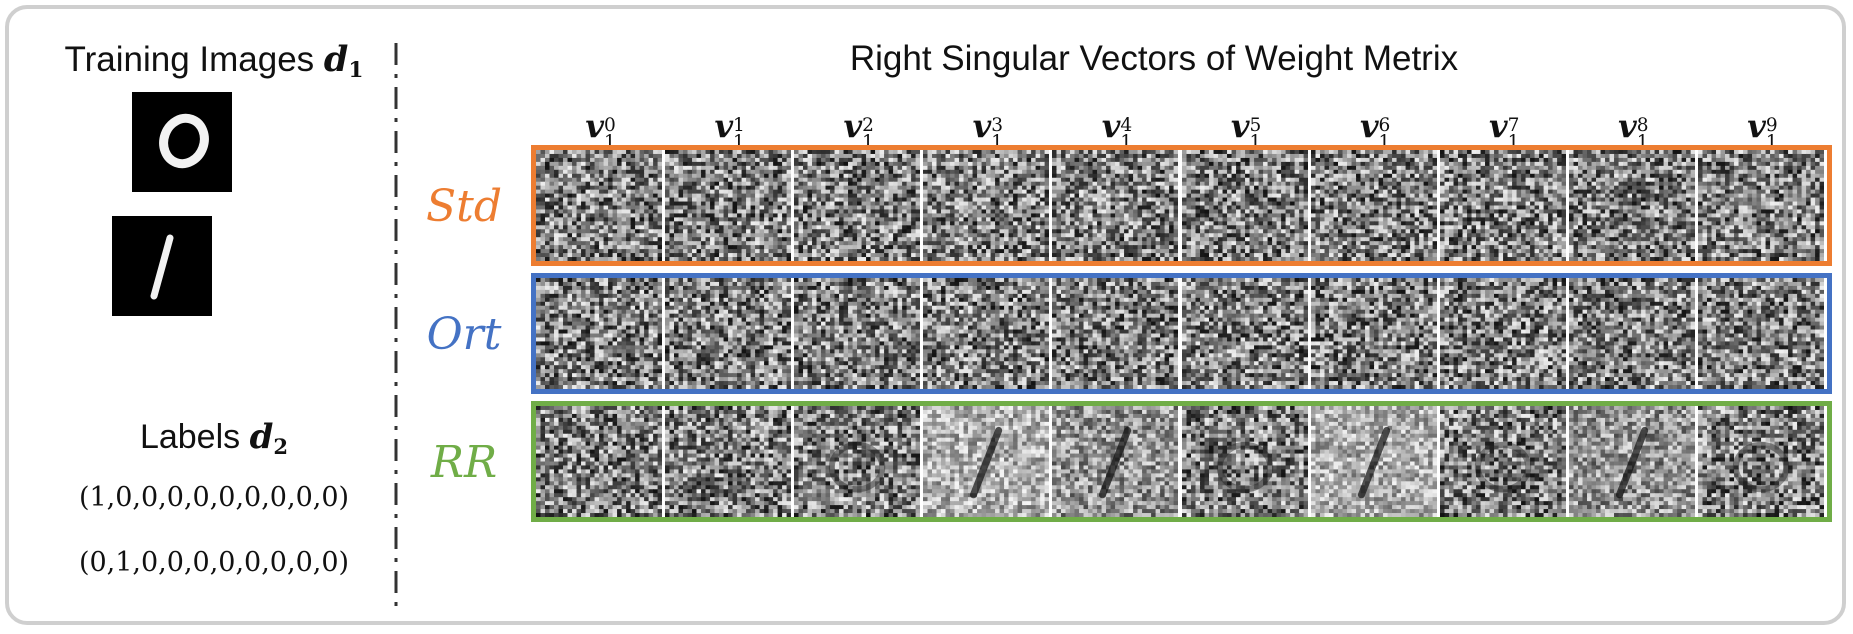 The height and width of the screenshot is (634, 1853). What do you see at coordinates (1154, 59) in the screenshot?
I see `right-singular-vectors-title: Right Singular Vectors of Weight Metrix` at bounding box center [1154, 59].